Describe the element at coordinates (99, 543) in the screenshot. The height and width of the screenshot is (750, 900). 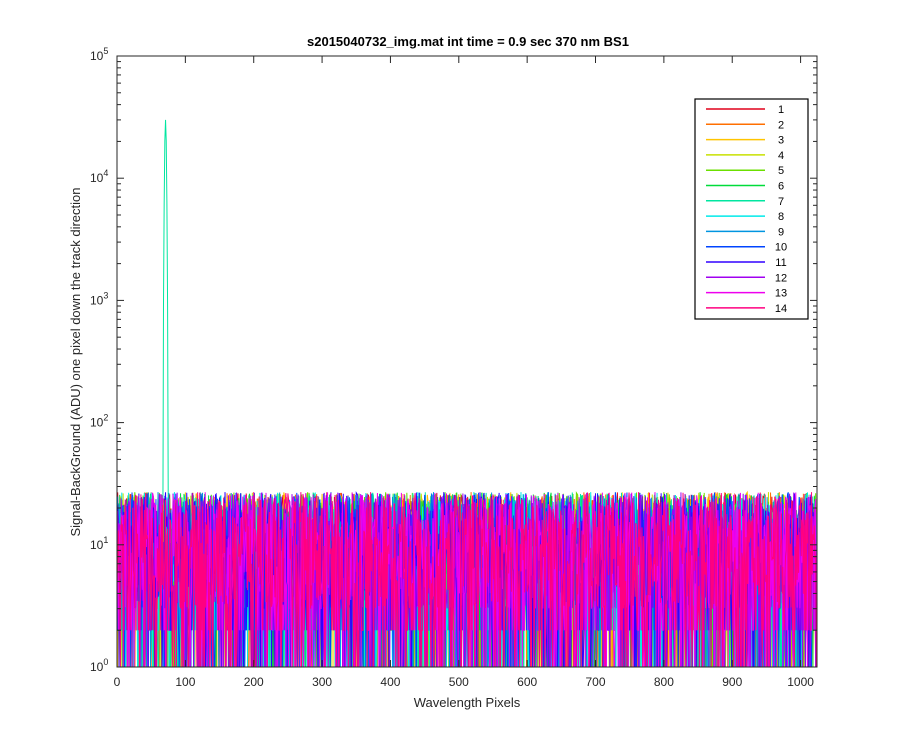
I see `y-tick-label: 10¹` at that location.